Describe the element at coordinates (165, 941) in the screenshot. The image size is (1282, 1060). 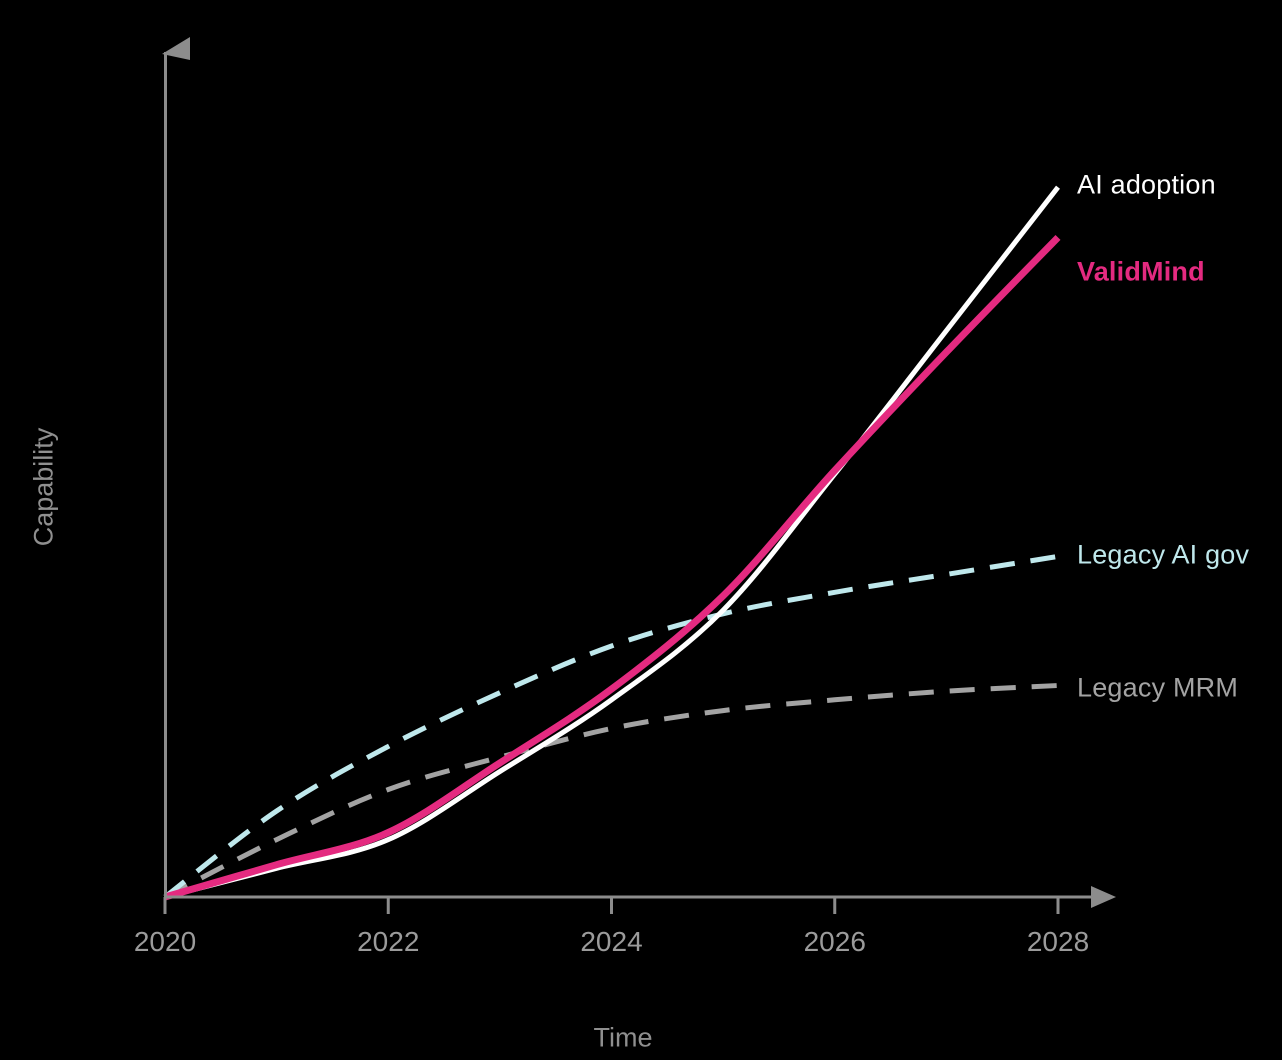
I see `x-tick-label-2020: 2020` at that location.